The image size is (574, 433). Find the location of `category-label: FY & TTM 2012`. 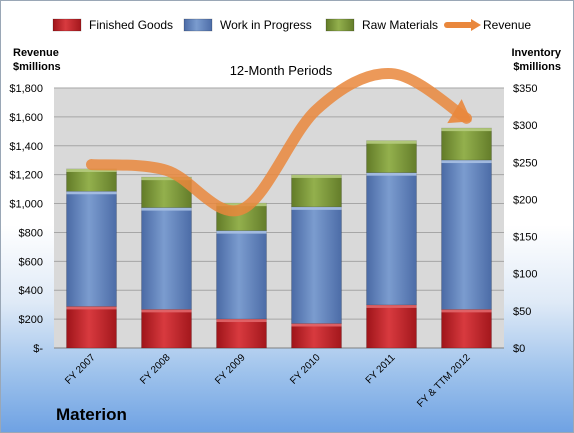

category-label: FY & TTM 2012 is located at coordinates (444, 381).